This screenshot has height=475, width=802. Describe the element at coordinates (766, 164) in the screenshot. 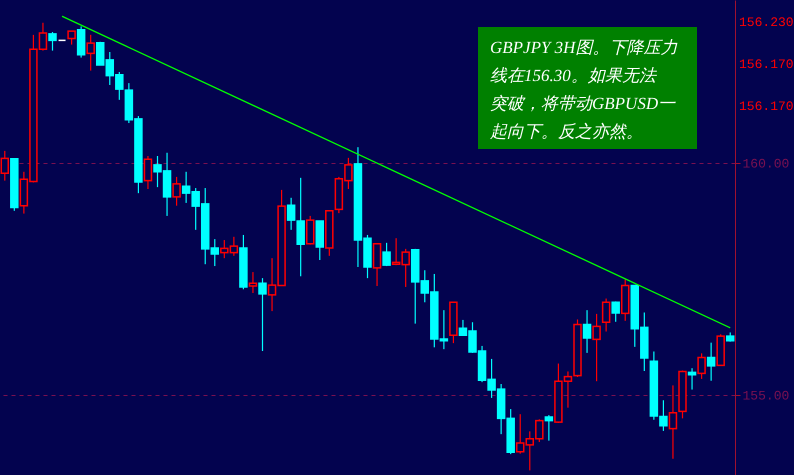

I see `y-tick-label: 160.00` at that location.